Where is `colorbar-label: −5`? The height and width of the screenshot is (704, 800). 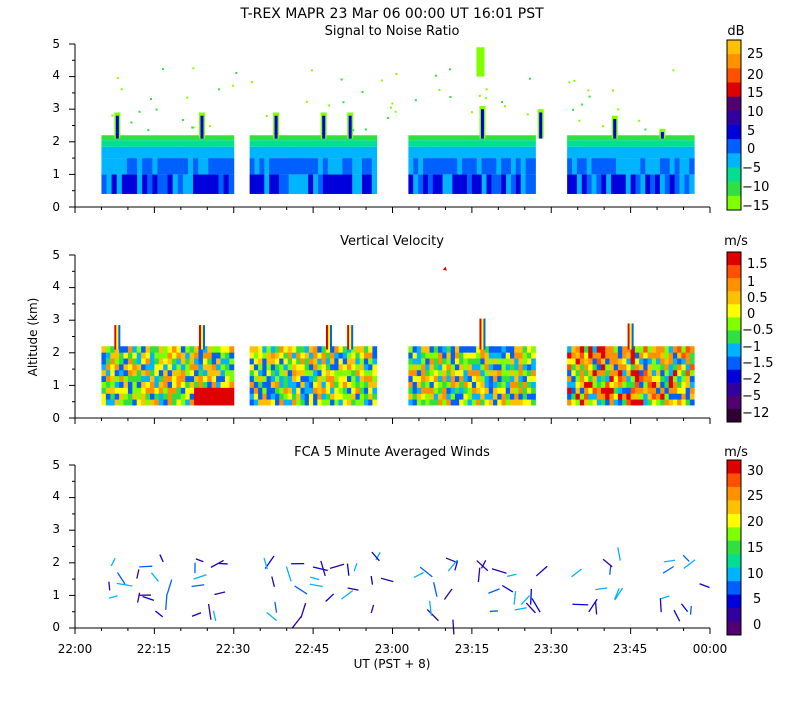
colorbar-label: −5 is located at coordinates (751, 168).